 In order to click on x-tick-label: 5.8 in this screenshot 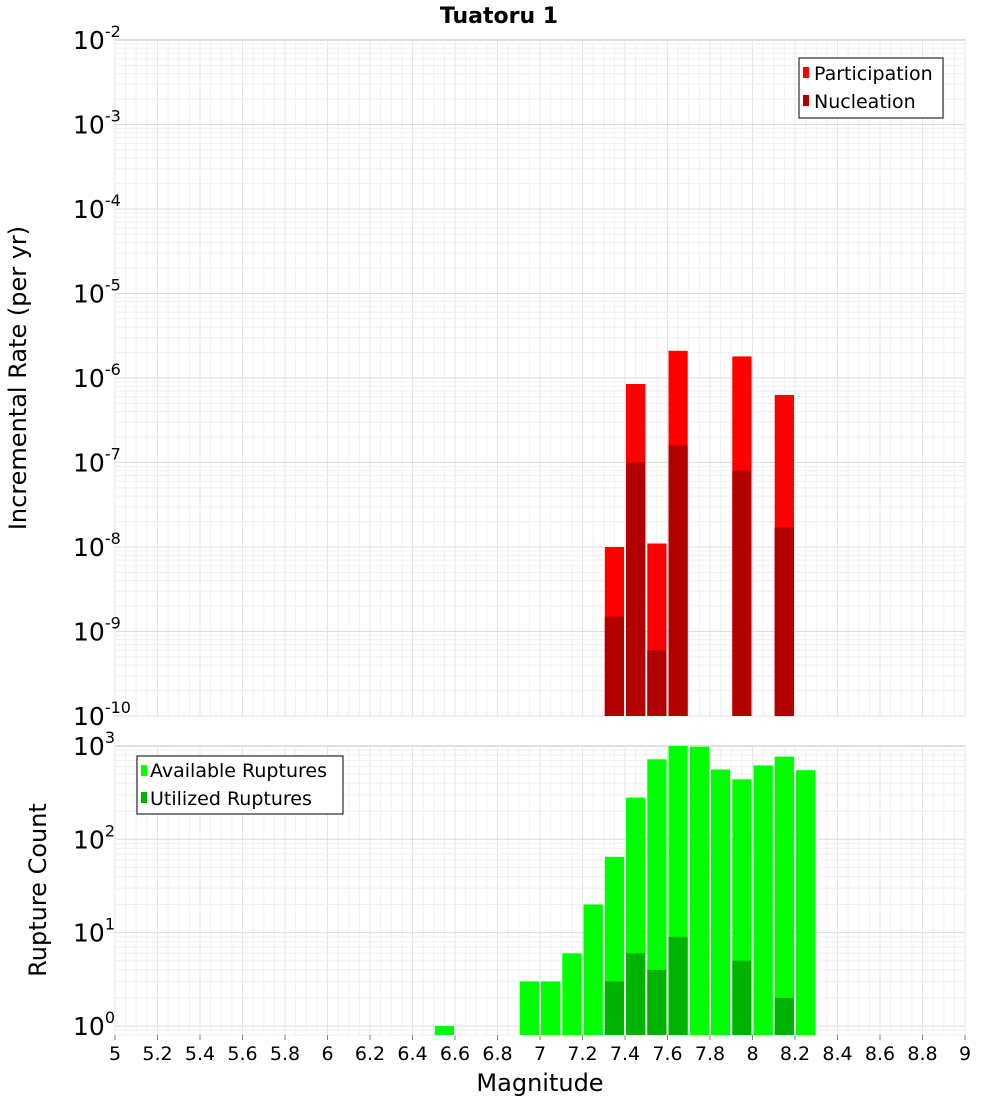, I will do `click(285, 1054)`.